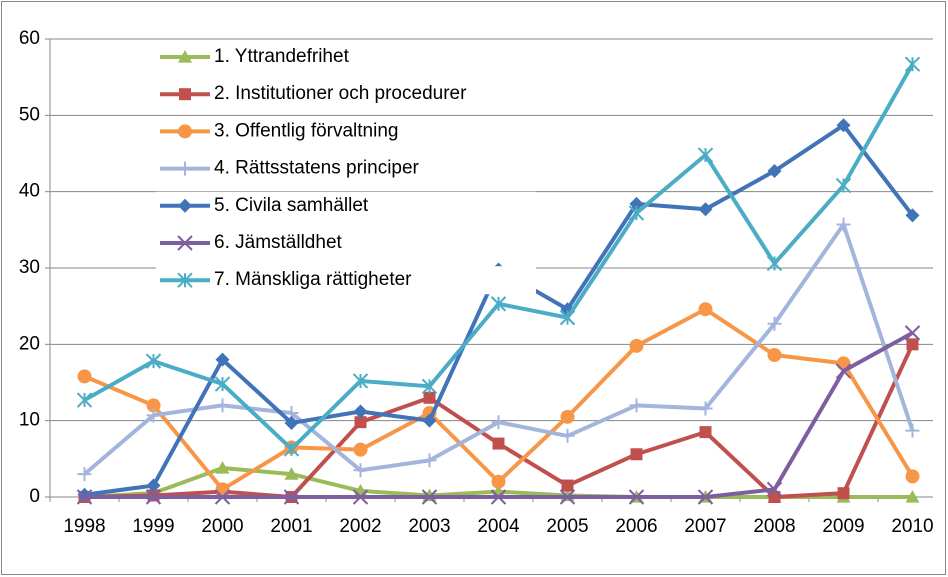 The image size is (948, 577). What do you see at coordinates (84, 526) in the screenshot?
I see `x-tick-label: 1998` at bounding box center [84, 526].